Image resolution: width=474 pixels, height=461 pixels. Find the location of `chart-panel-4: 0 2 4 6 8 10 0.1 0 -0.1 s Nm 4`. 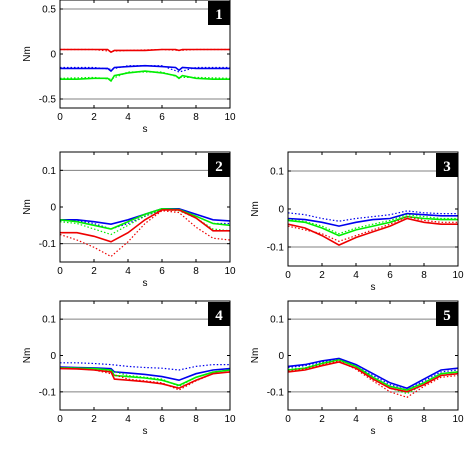

chart-panel-4: 0 2 4 6 8 10 0.1 0 -0.1 s Nm 4 is located at coordinates (129, 368).